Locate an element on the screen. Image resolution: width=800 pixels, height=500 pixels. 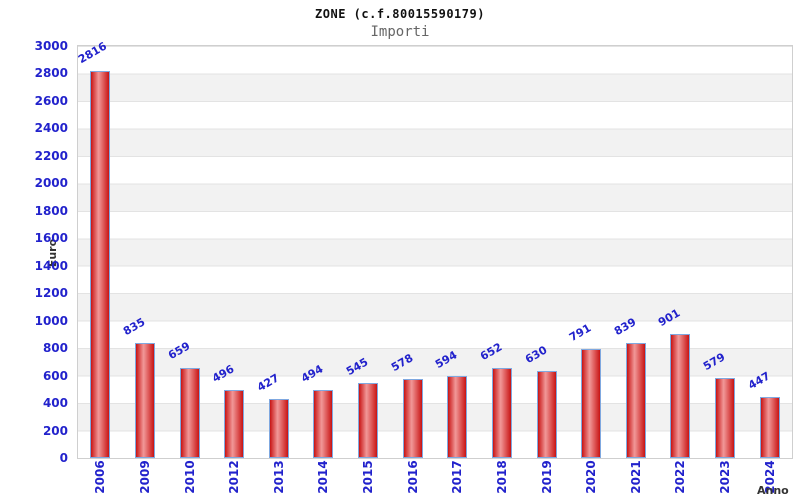
y-tick-label: 1400 is located at coordinates (51, 265).